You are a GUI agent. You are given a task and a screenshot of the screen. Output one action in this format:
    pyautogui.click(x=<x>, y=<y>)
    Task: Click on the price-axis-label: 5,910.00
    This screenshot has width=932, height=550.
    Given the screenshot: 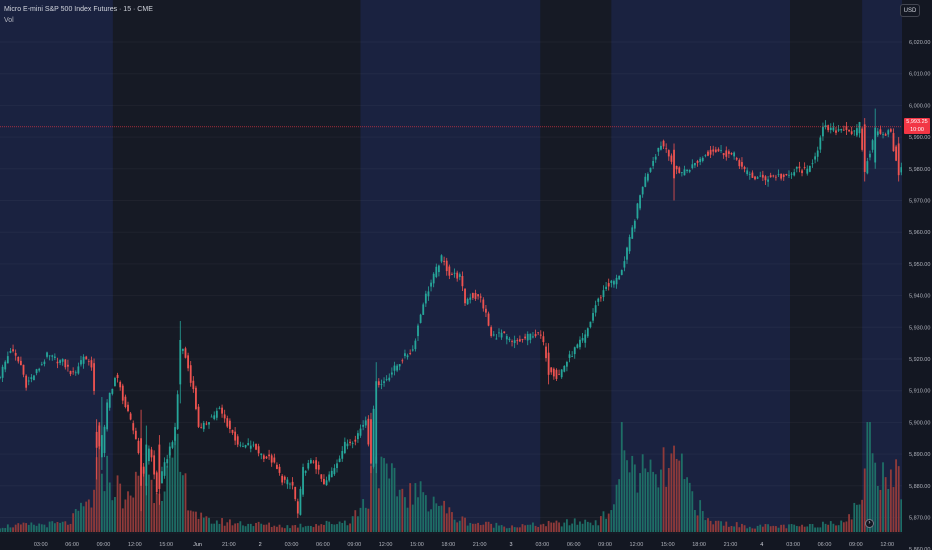 What is the action you would take?
    pyautogui.click(x=919, y=392)
    